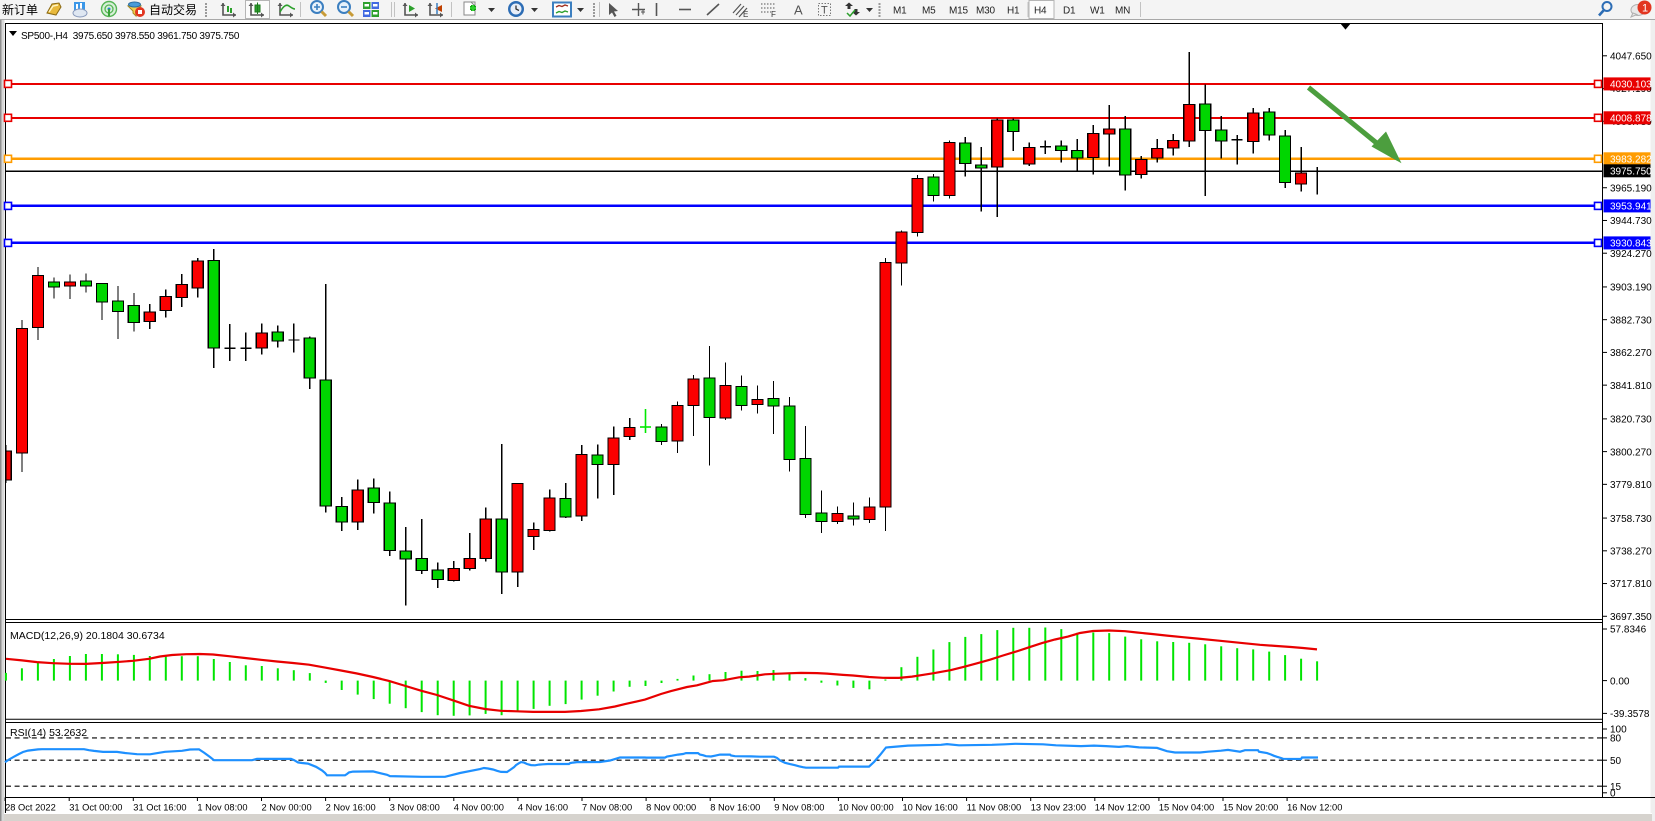 The width and height of the screenshot is (1655, 821). What do you see at coordinates (1631, 57) in the screenshot?
I see `svg-text: 4047.650` at bounding box center [1631, 57].